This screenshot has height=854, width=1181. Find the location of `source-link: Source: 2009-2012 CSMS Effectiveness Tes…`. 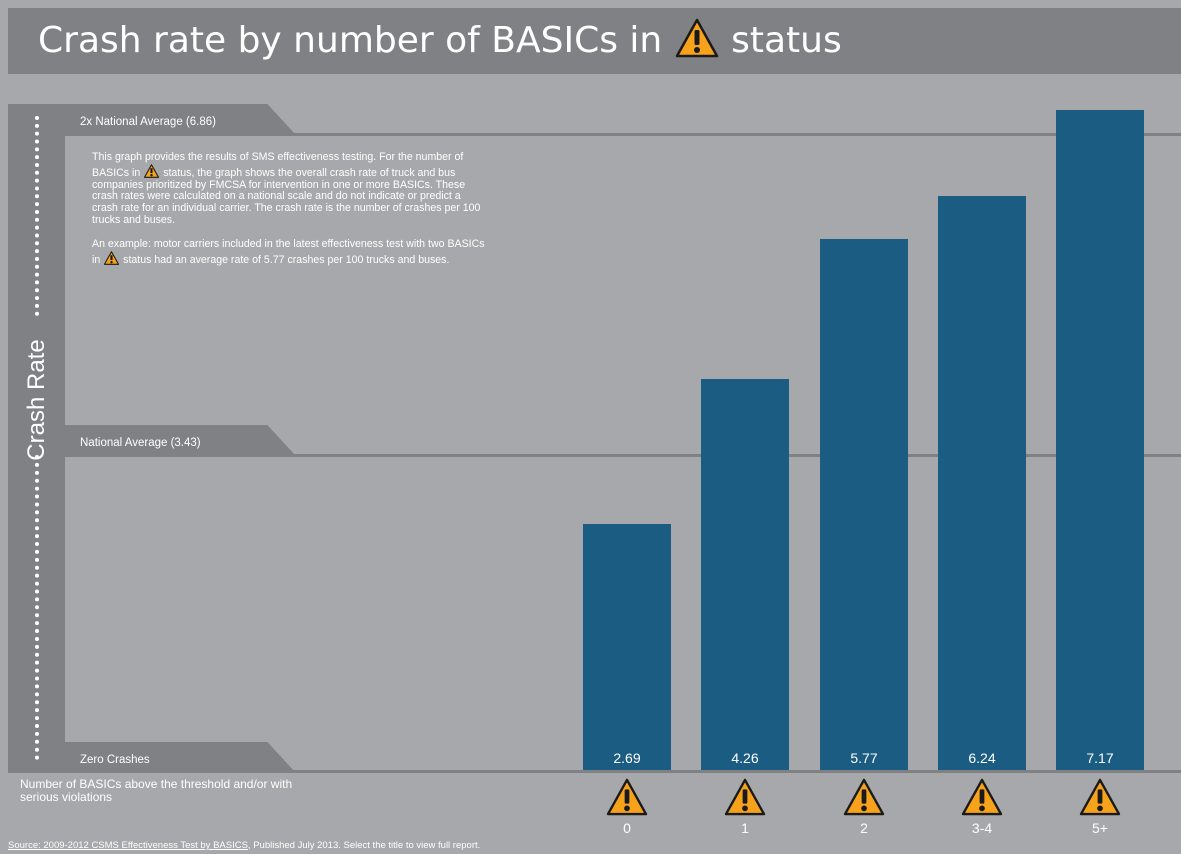

source-link: Source: 2009-2012 CSMS Effectiveness Tes… is located at coordinates (128, 845).